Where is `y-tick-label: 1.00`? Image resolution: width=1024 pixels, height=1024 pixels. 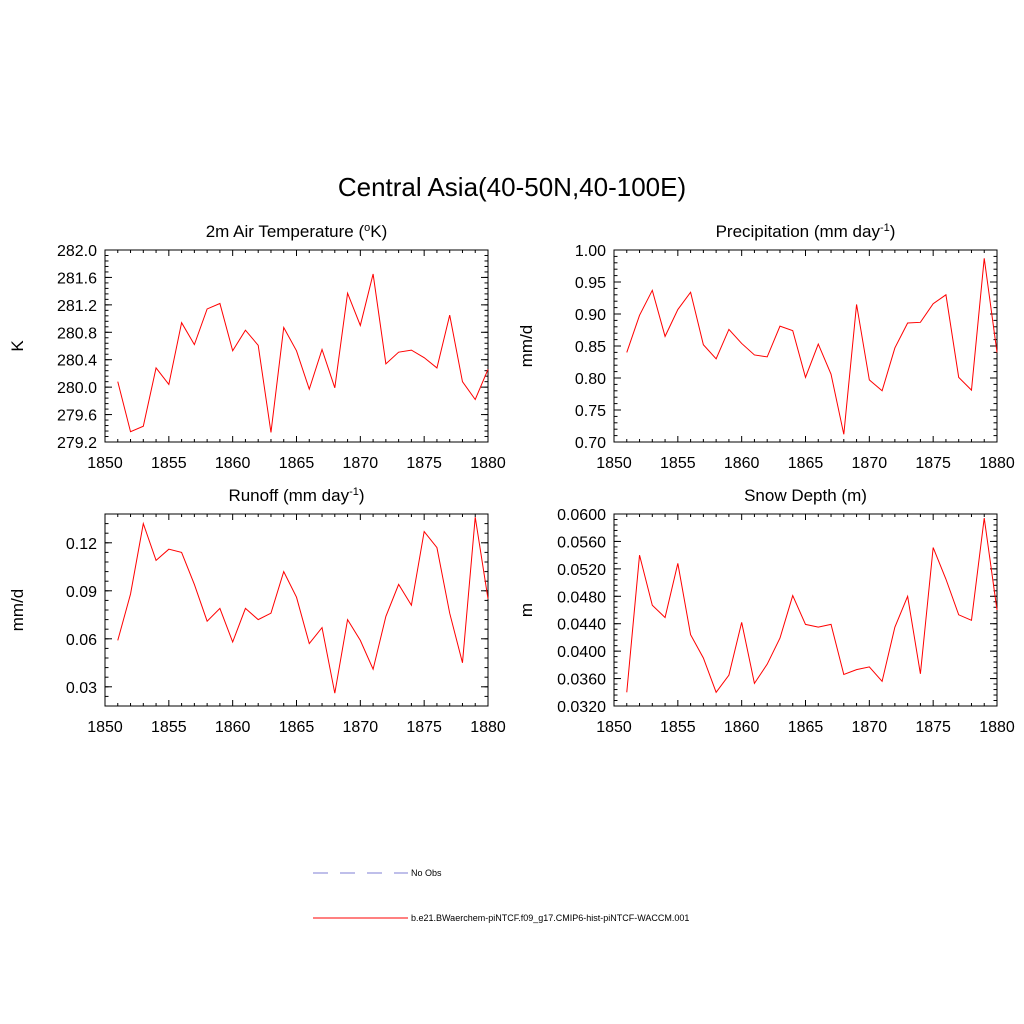 y-tick-label: 1.00 is located at coordinates (590, 251).